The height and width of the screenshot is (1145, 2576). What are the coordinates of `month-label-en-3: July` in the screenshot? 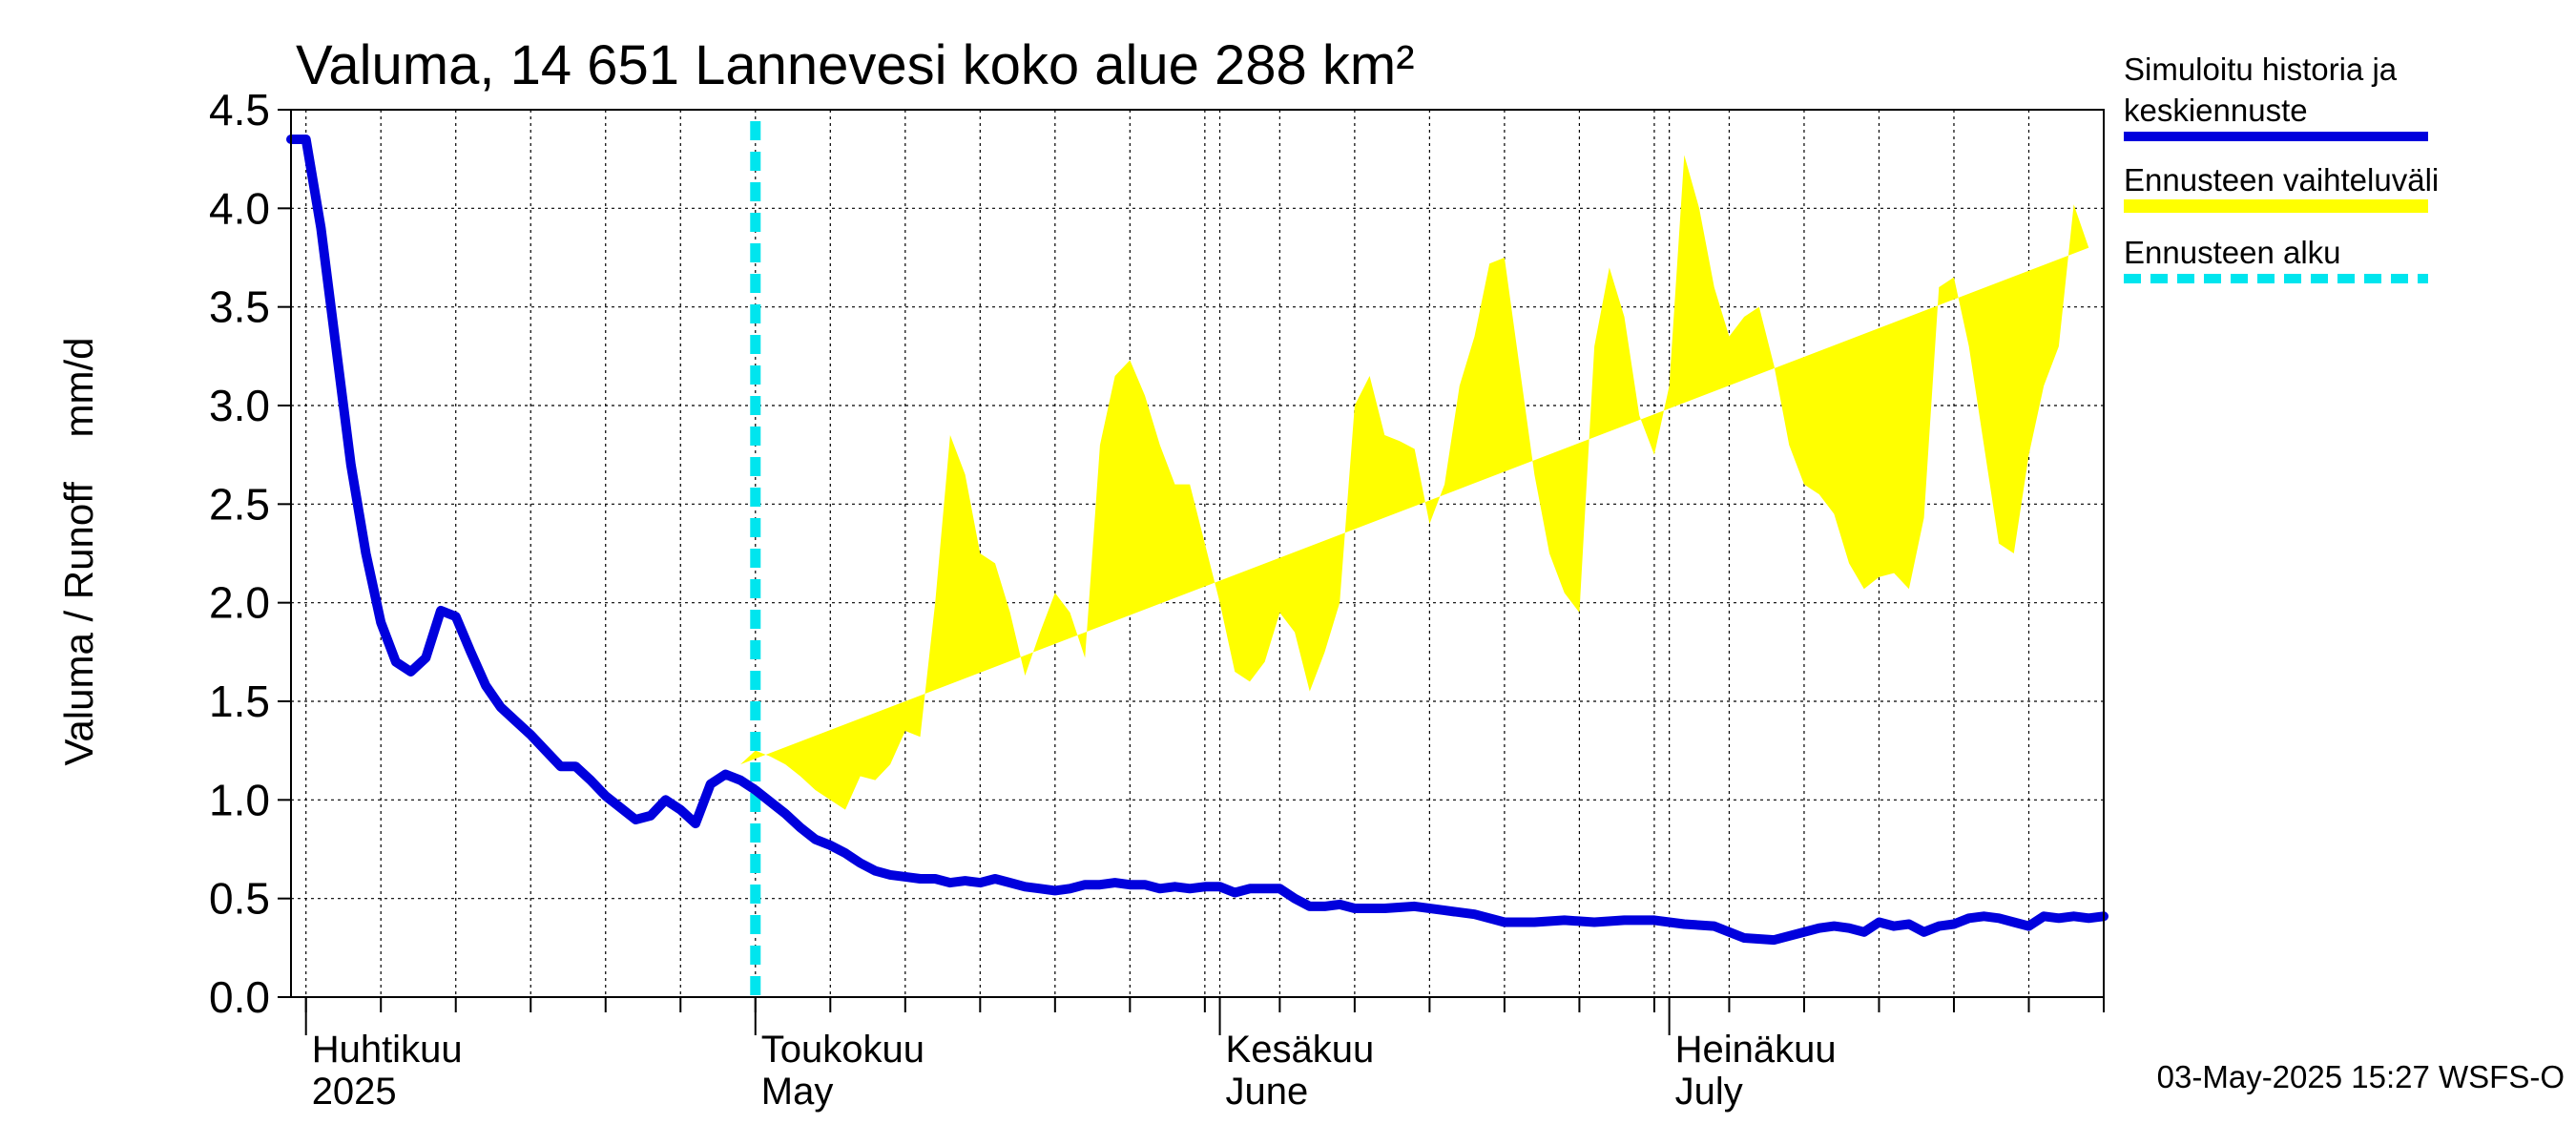 It's located at (1709, 1092).